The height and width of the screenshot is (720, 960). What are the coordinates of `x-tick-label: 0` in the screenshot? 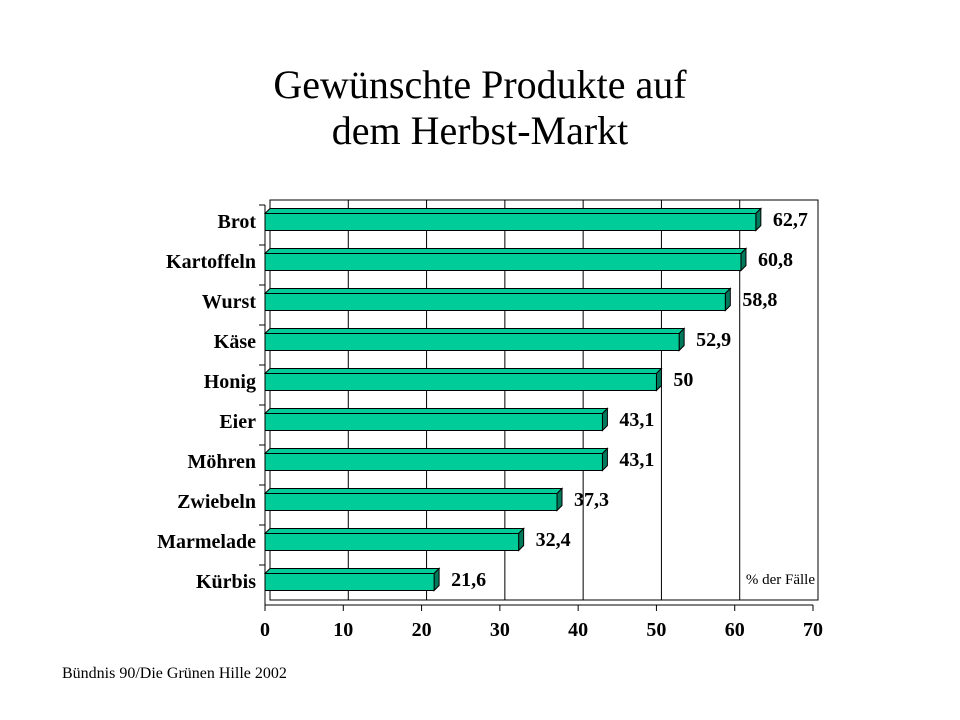 It's located at (265, 630).